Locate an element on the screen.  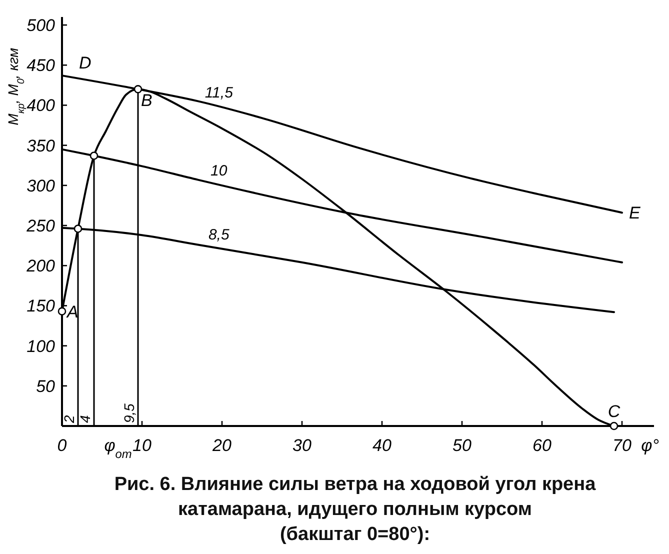
x-tick-label: 60 is located at coordinates (542, 445).